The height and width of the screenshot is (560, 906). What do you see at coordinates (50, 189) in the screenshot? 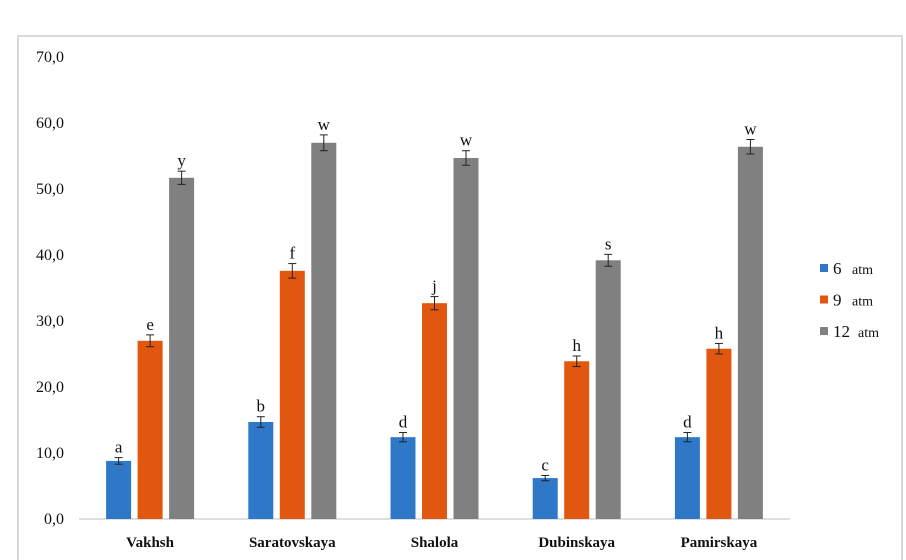
I see `y-tick-label: 50,0` at bounding box center [50, 189].